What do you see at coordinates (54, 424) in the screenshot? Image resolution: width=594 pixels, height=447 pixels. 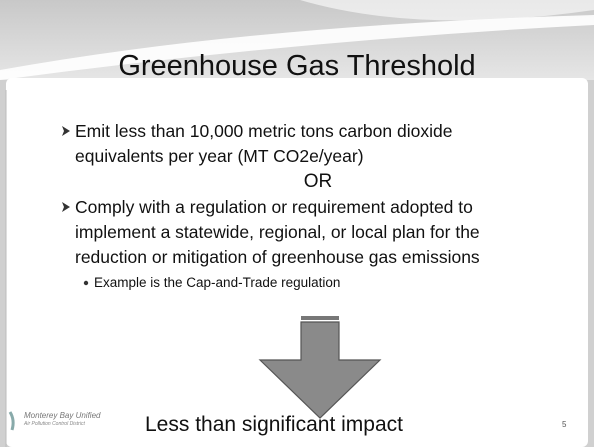 I see `logo-subtitle: Air Pollution Control District` at bounding box center [54, 424].